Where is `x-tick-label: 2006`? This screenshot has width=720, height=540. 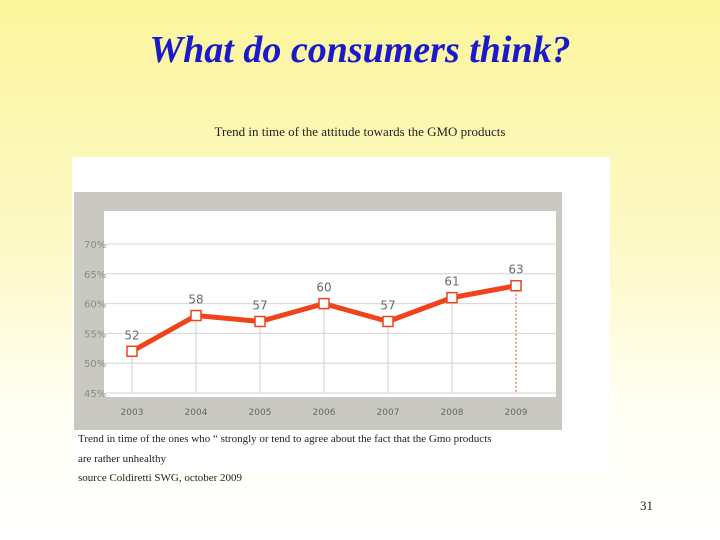
x-tick-label: 2006 is located at coordinates (324, 413).